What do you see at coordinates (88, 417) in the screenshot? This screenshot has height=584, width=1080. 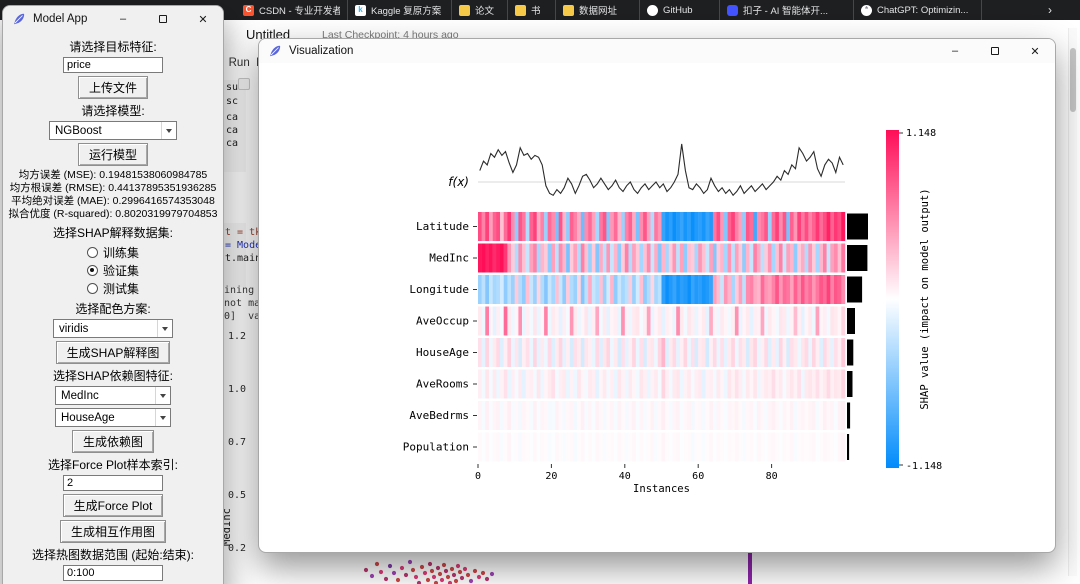 I see `dependence-feature2-value: HouseAge` at bounding box center [88, 417].